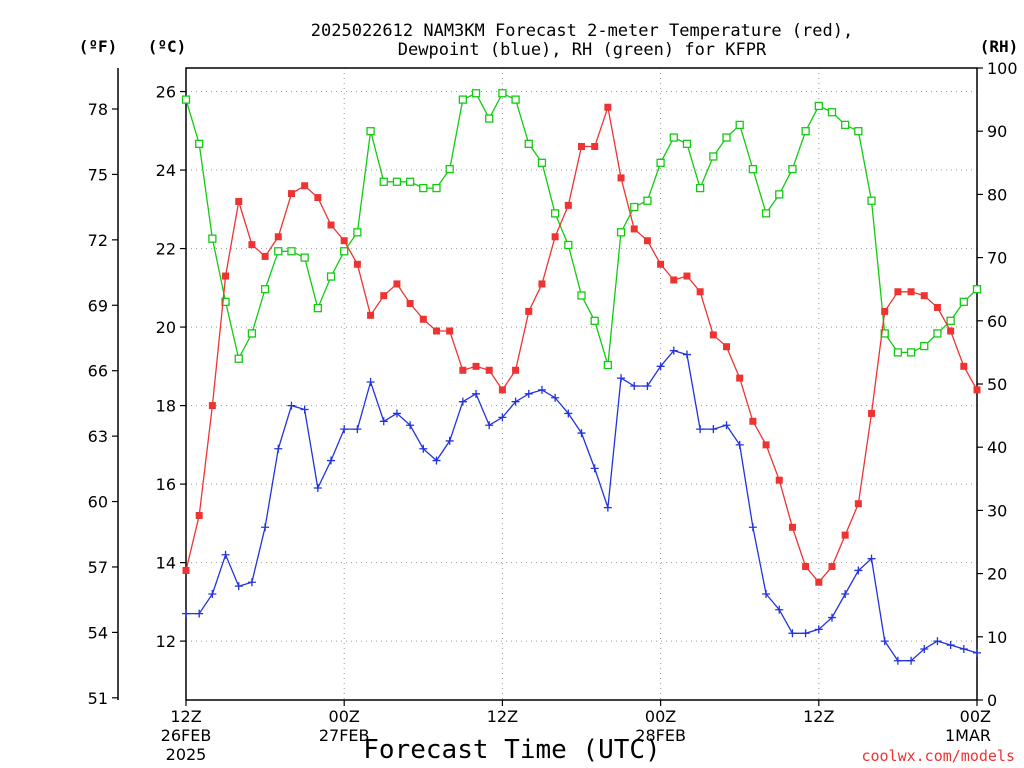  Describe the element at coordinates (98, 632) in the screenshot. I see `fahrenheit-tick-label: 54` at that location.